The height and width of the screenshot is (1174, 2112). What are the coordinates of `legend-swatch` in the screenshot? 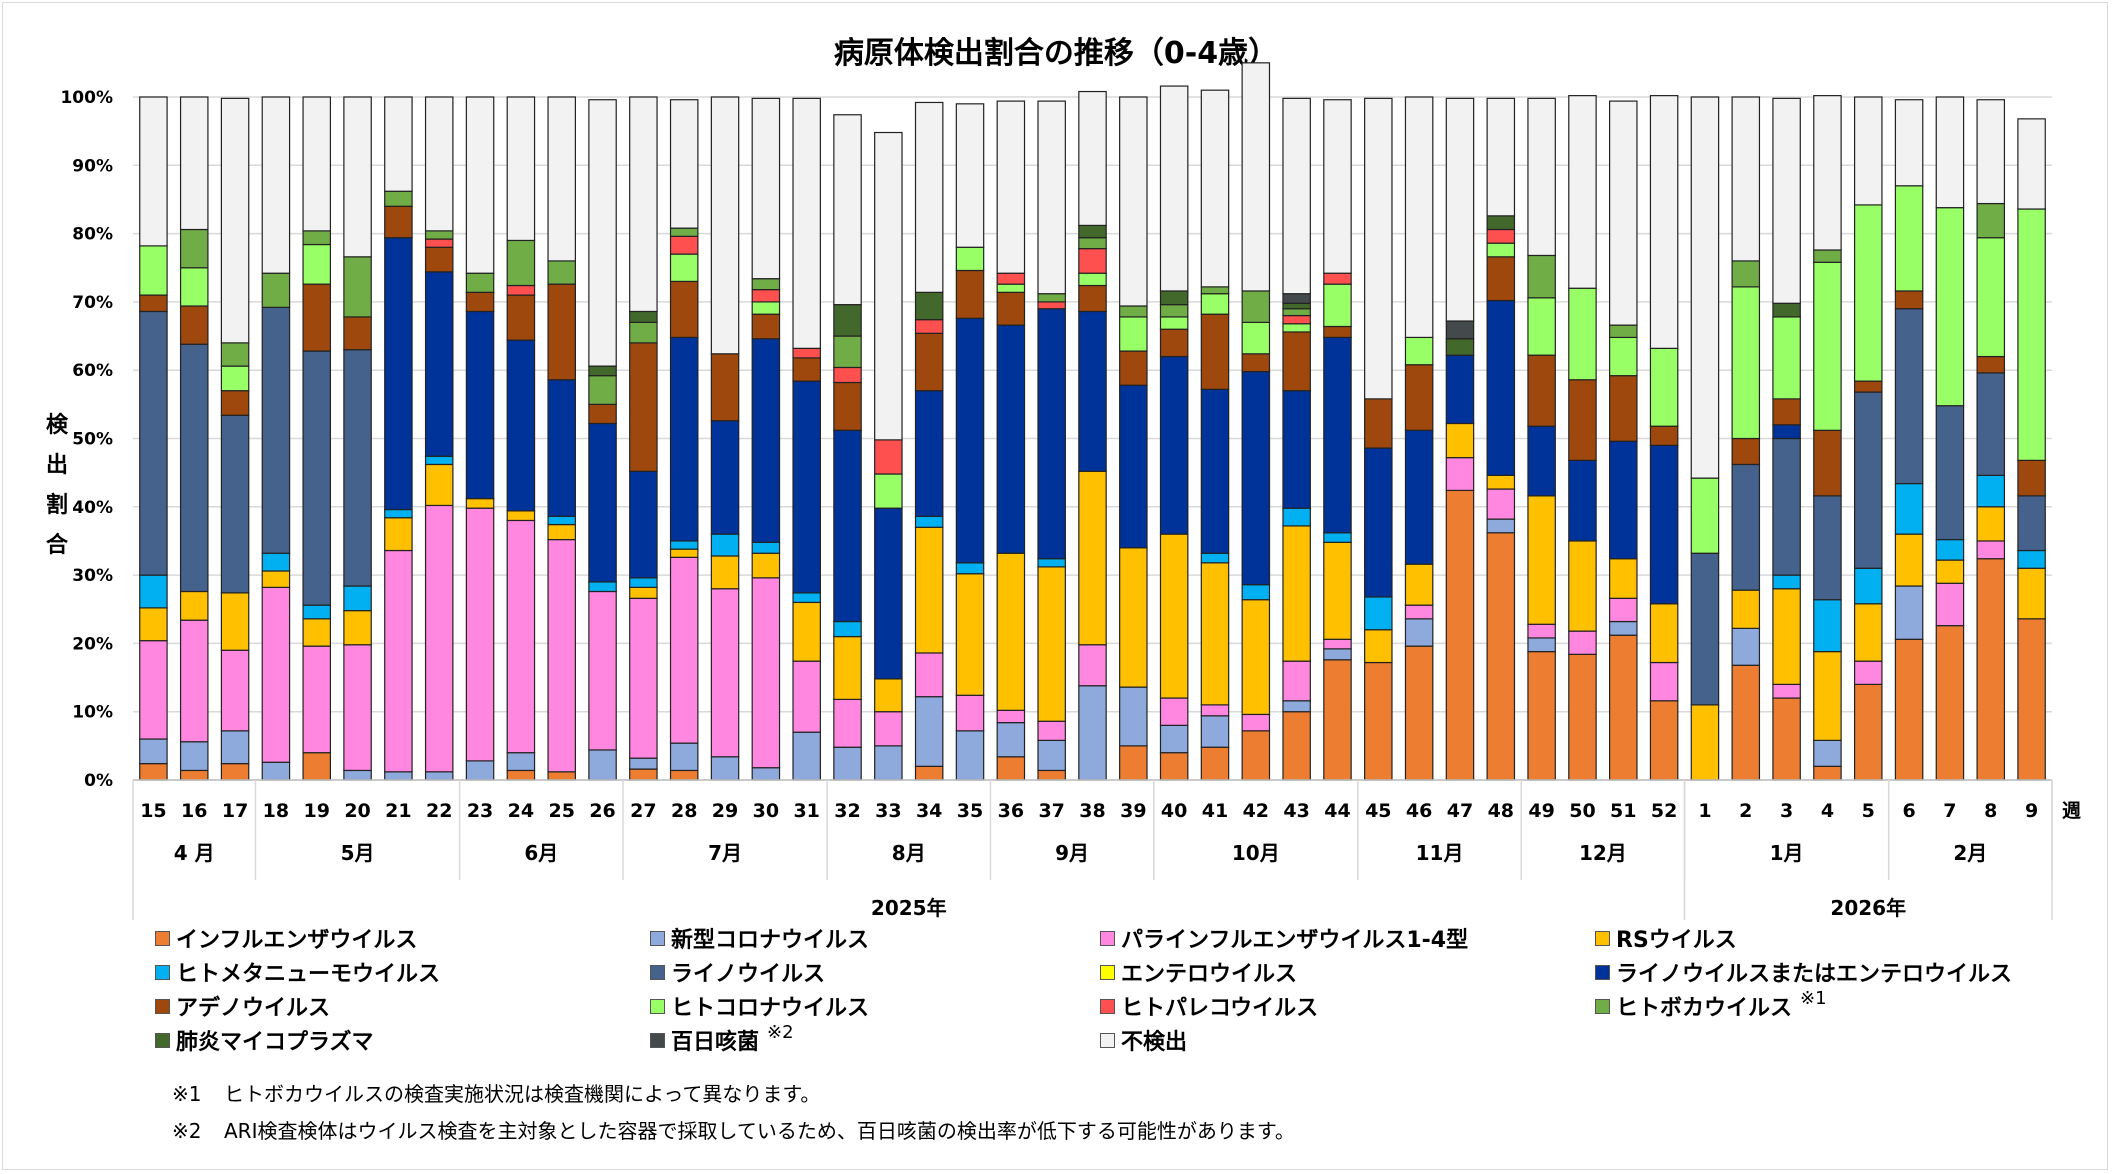 It's located at (162, 1040).